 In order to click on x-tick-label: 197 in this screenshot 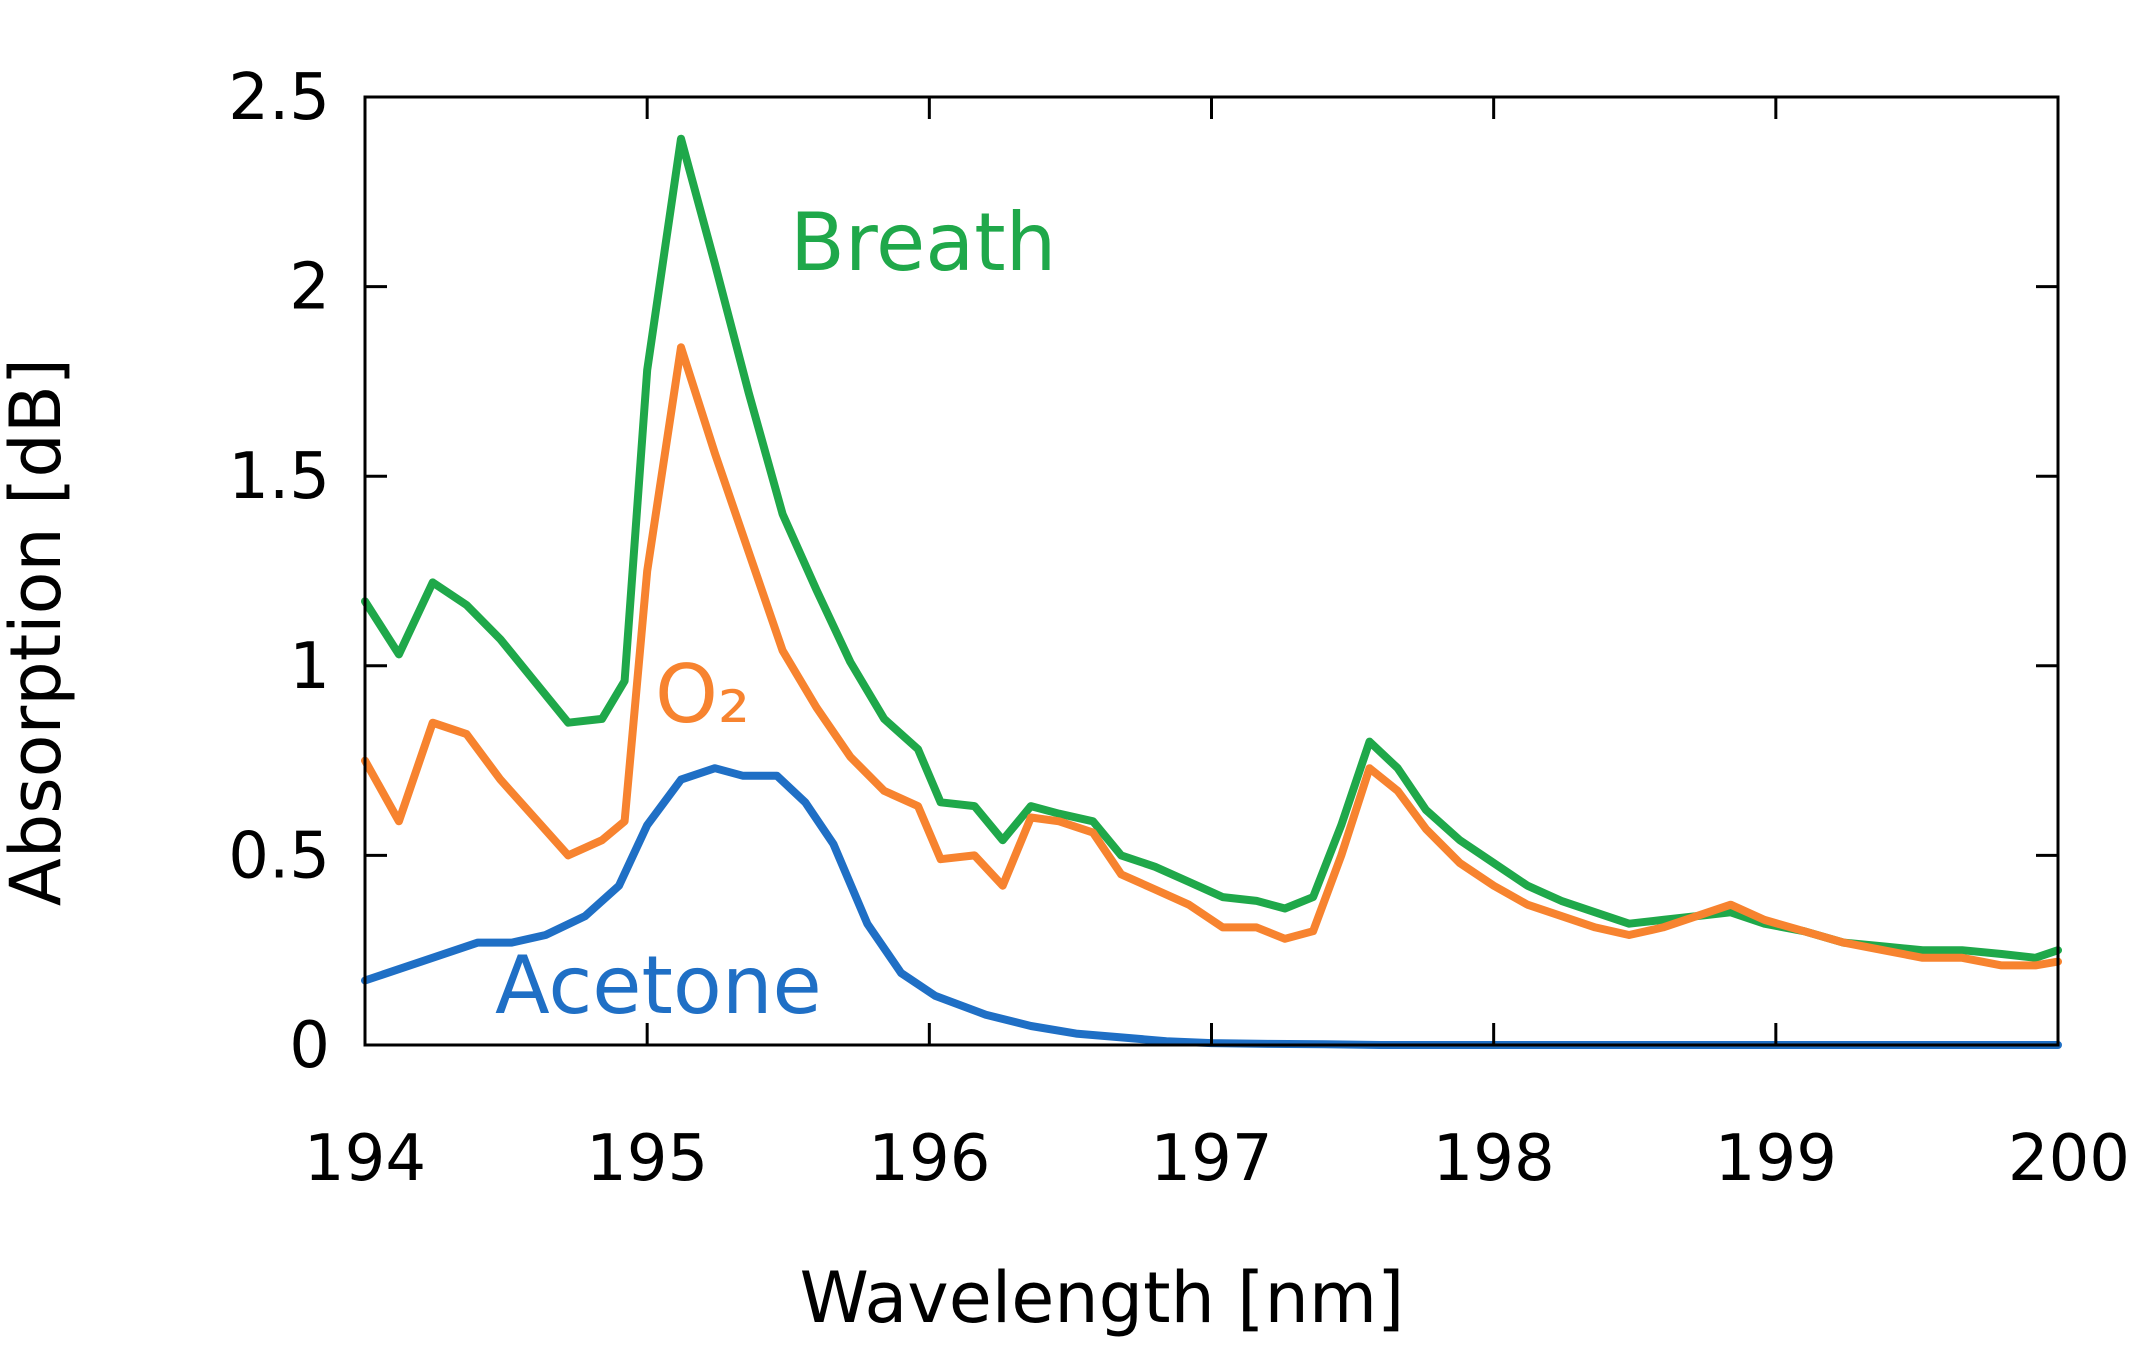, I will do `click(1211, 1159)`.